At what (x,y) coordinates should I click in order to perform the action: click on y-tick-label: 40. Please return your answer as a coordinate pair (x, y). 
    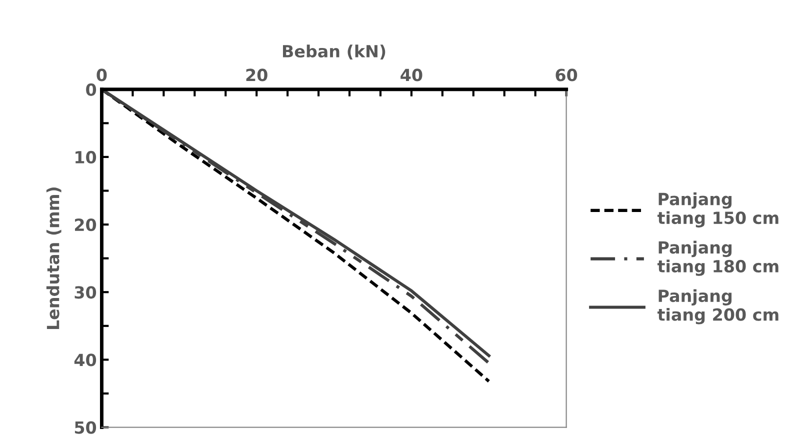
    Looking at the image, I should click on (85, 360).